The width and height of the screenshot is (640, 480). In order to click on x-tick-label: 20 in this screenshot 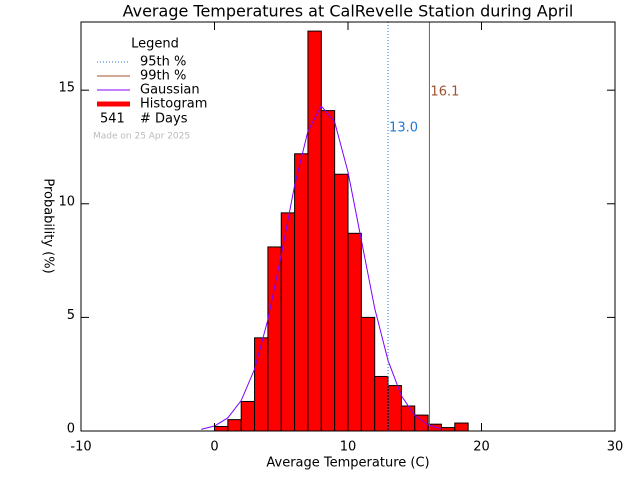, I will do `click(481, 447)`.